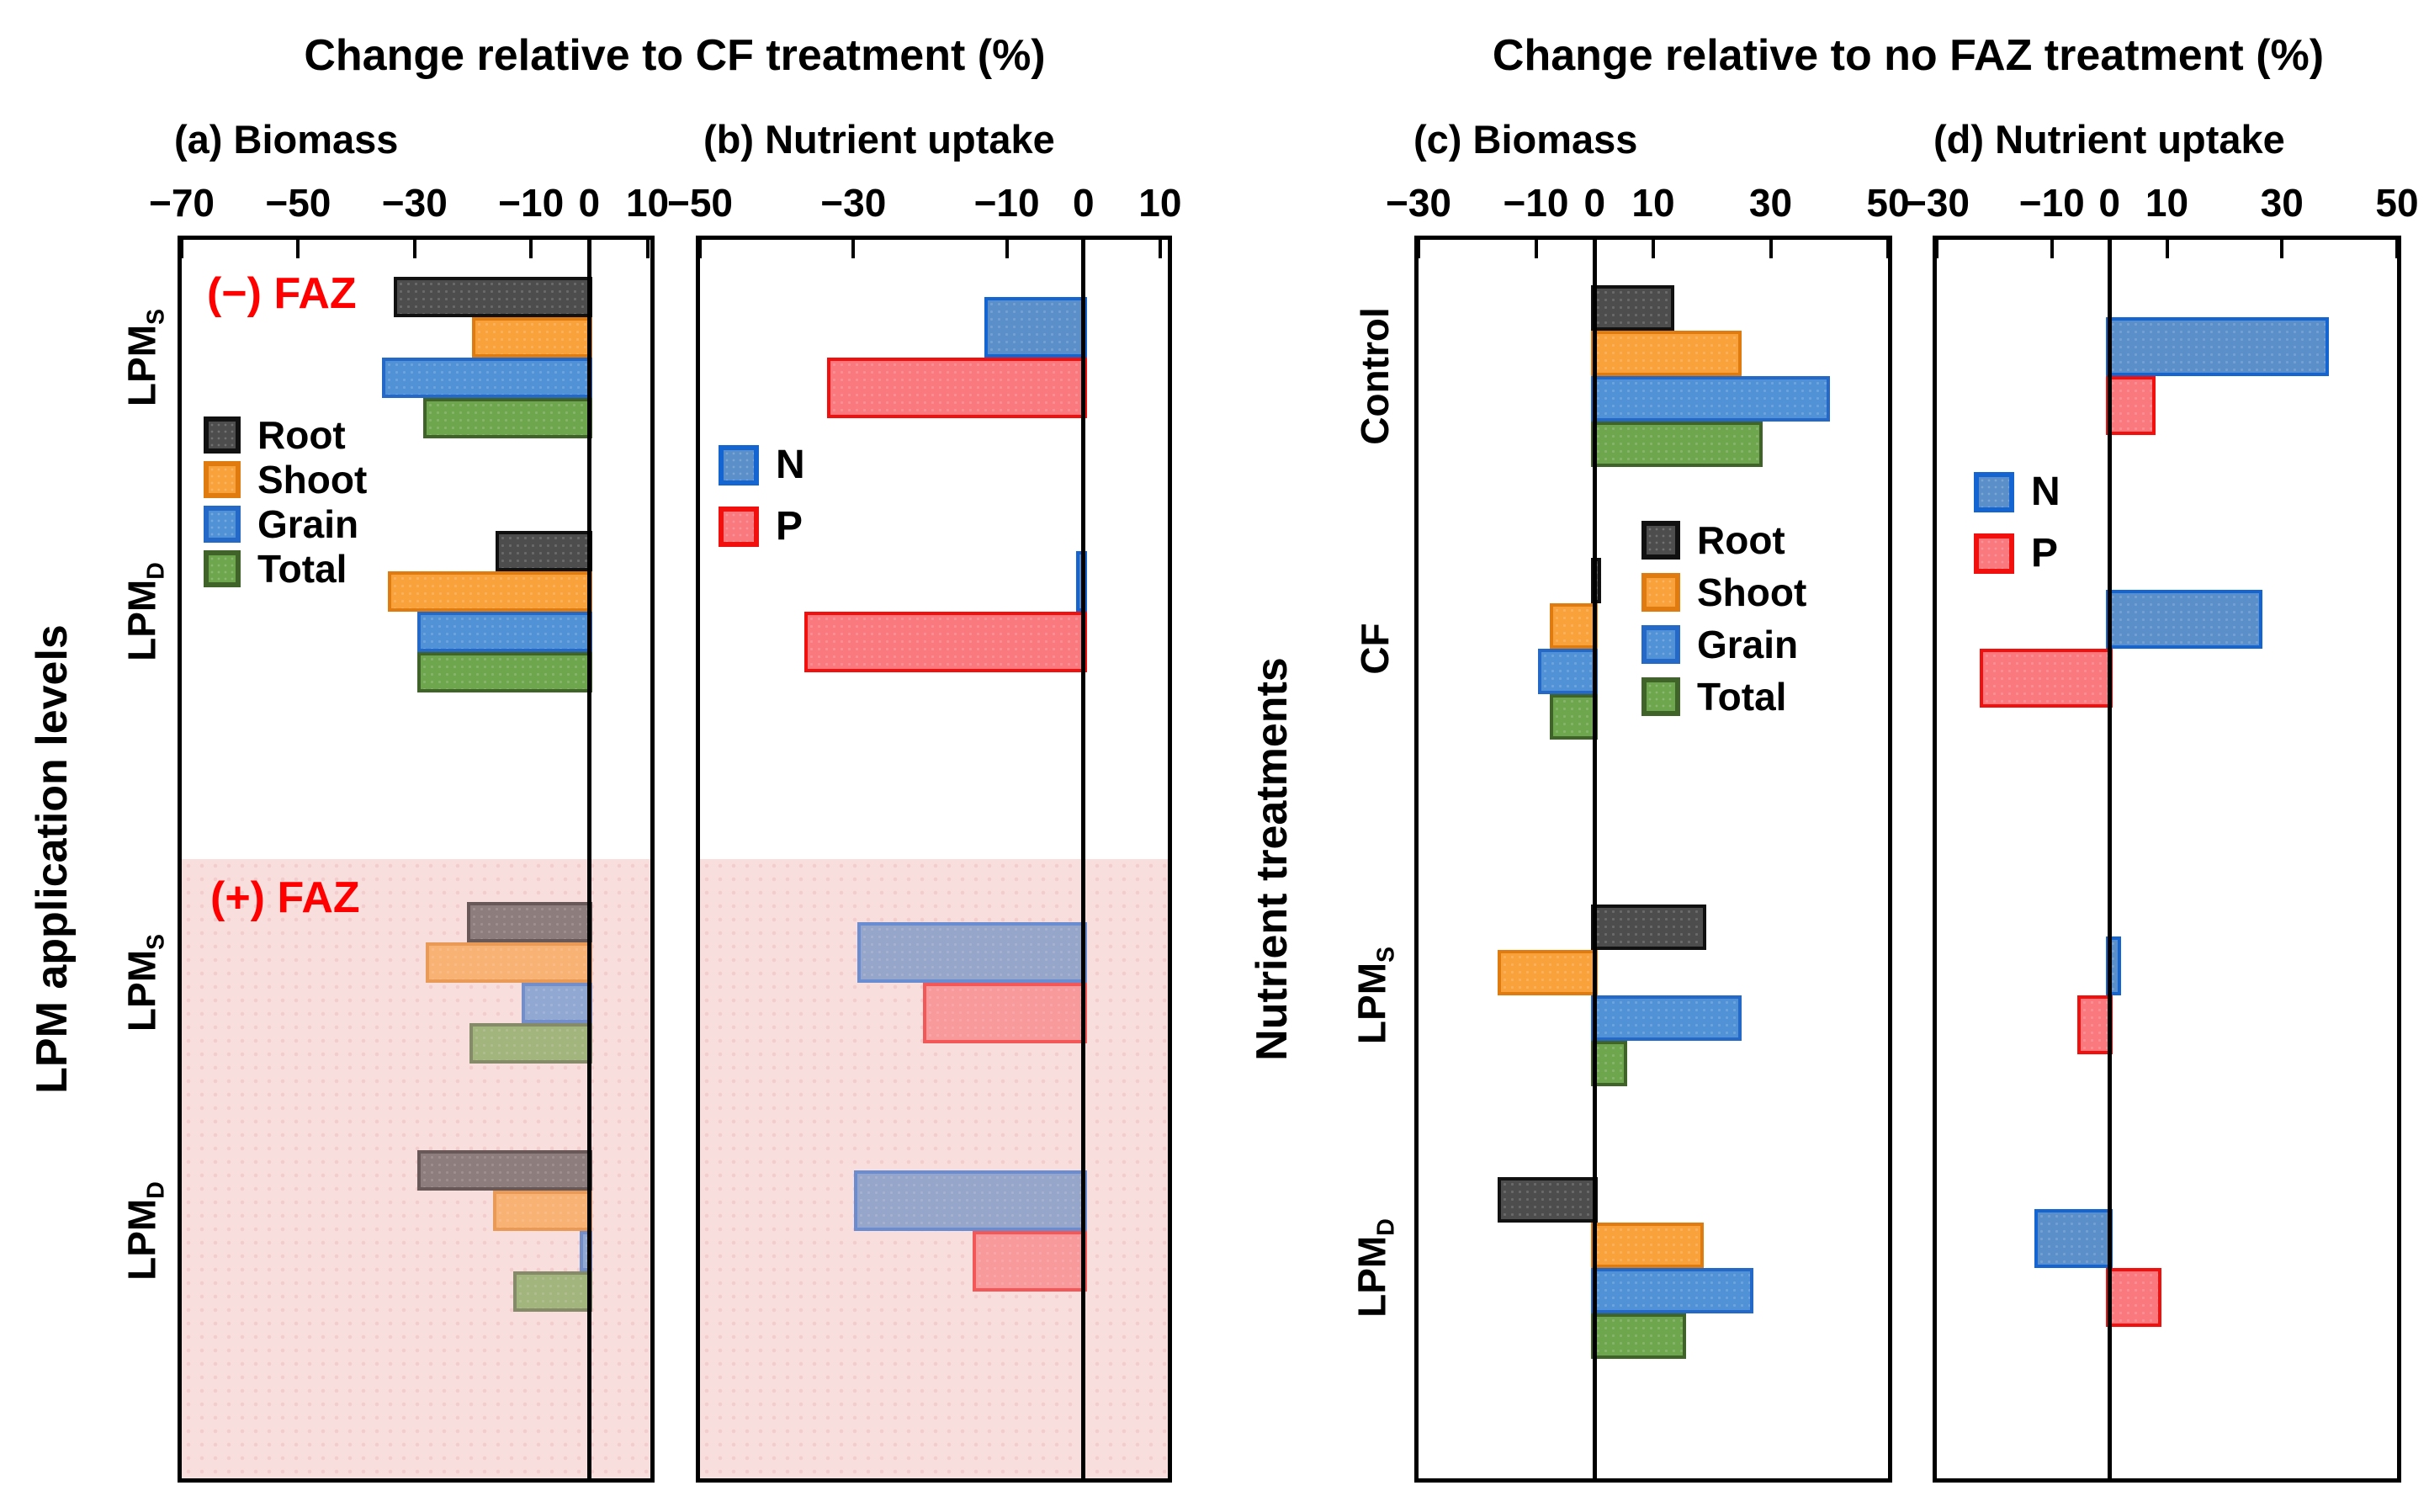  Describe the element at coordinates (505, 1170) in the screenshot. I see `bar-a-root-group4` at that location.